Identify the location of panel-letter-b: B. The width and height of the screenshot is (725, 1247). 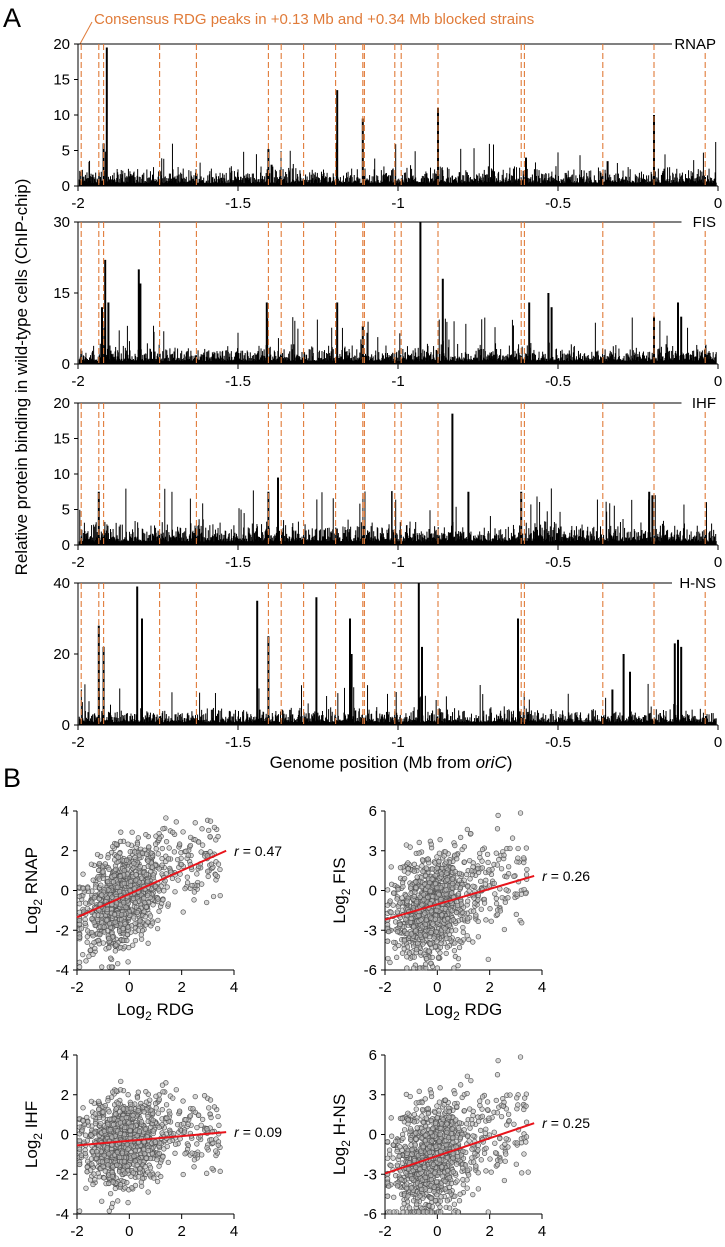
(12, 778).